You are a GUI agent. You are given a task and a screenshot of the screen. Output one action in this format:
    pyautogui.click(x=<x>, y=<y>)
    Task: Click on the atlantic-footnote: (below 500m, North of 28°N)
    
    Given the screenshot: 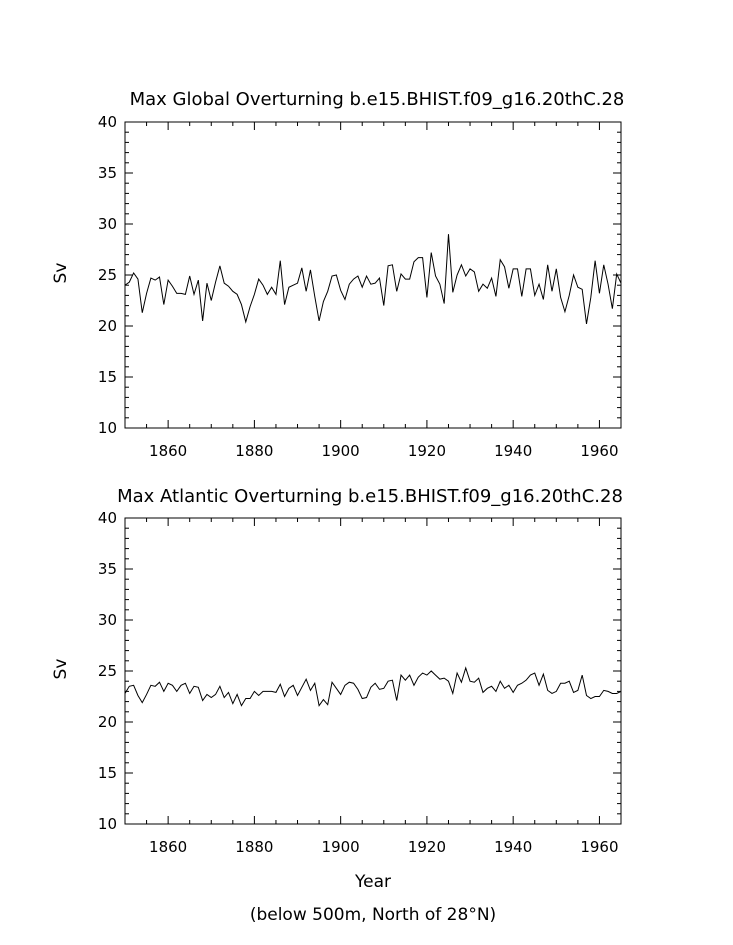 What is the action you would take?
    pyautogui.click(x=373, y=915)
    